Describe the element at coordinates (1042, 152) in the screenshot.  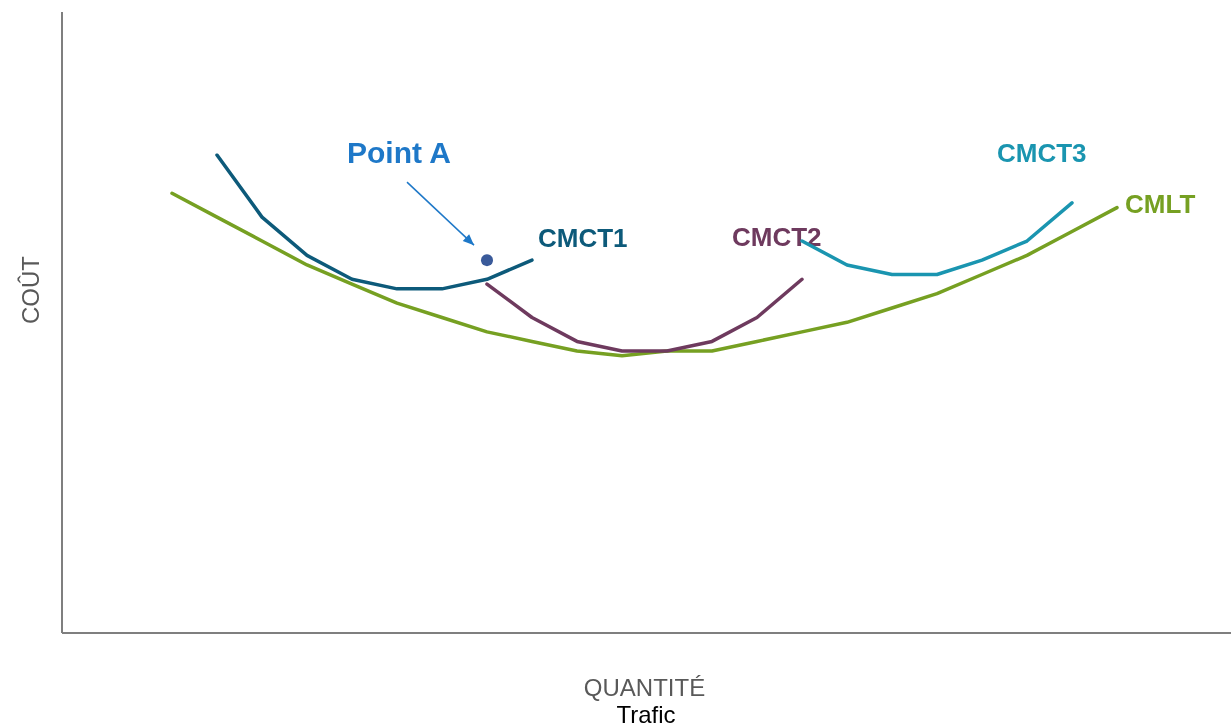
I see `series-label: CMCT3` at that location.